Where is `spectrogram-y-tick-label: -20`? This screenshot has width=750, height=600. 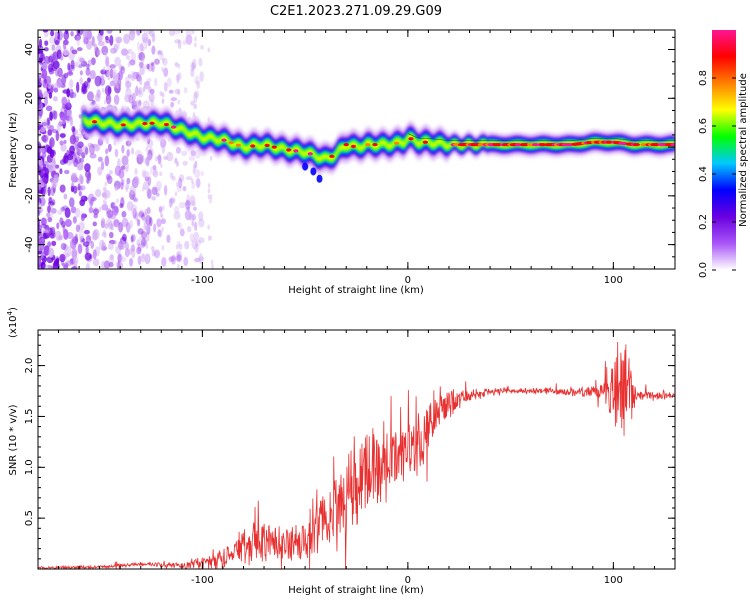
spectrogram-y-tick-label: -20 is located at coordinates (29, 196).